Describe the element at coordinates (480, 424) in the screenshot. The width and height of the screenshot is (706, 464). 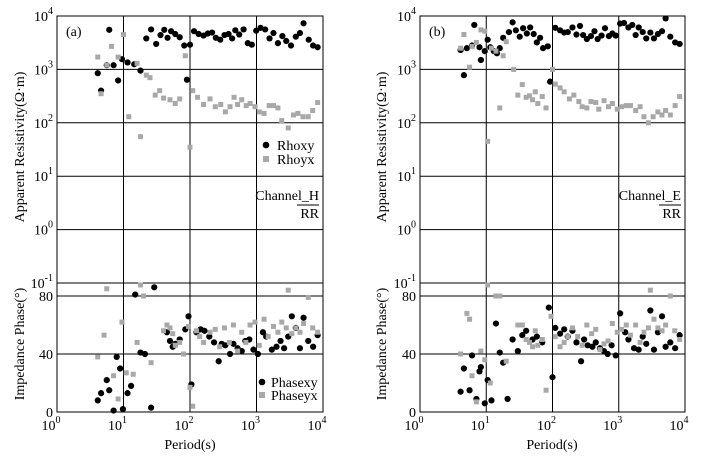
I see `xtick-label: 10¹` at that location.